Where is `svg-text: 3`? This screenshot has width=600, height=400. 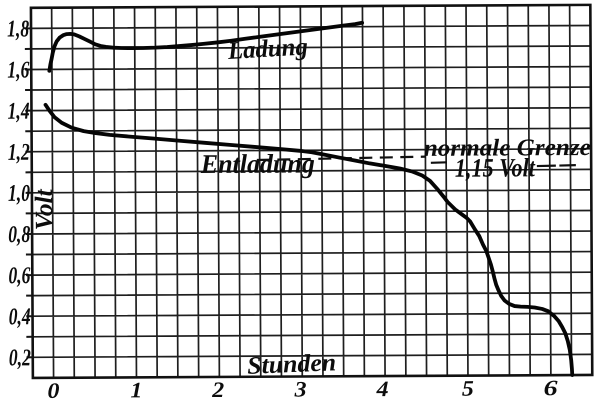 svg-text: 3 is located at coordinates (299, 388).